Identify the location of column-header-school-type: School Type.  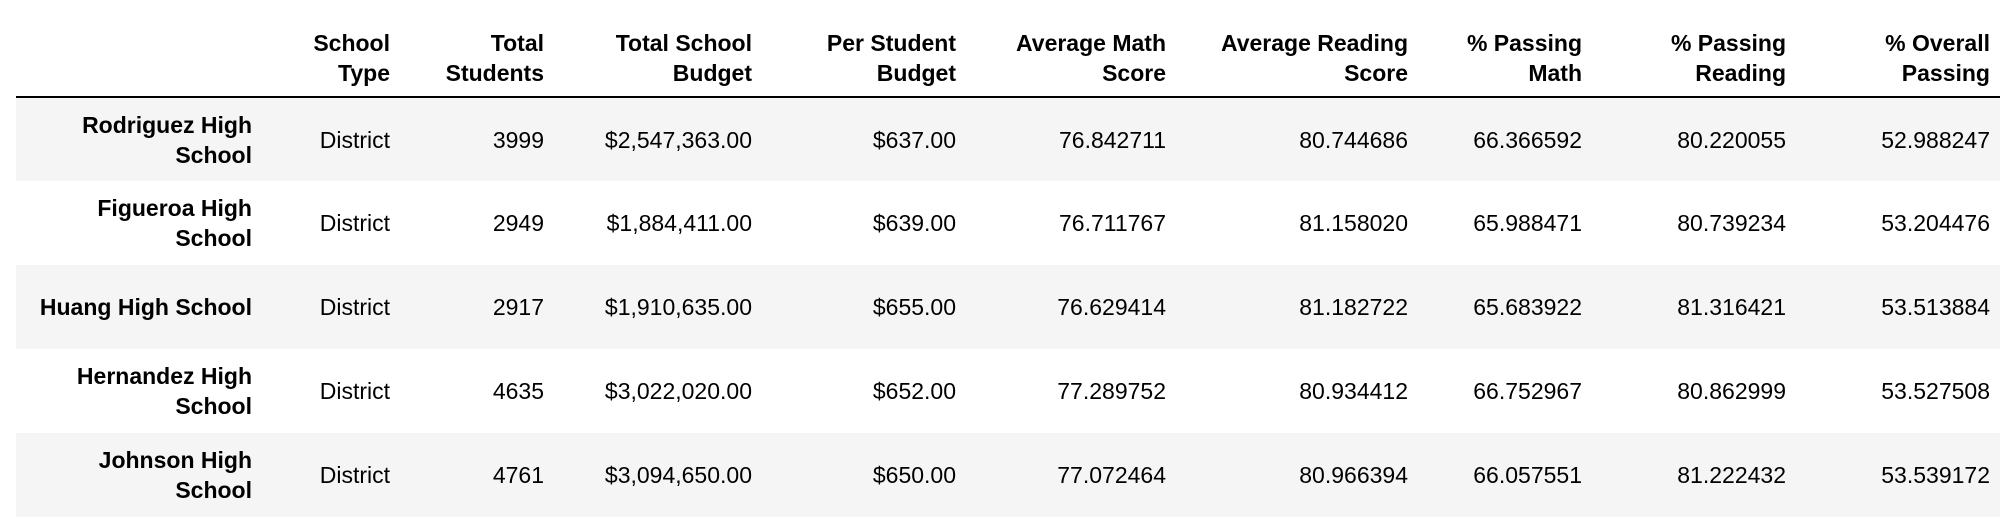
(331, 62).